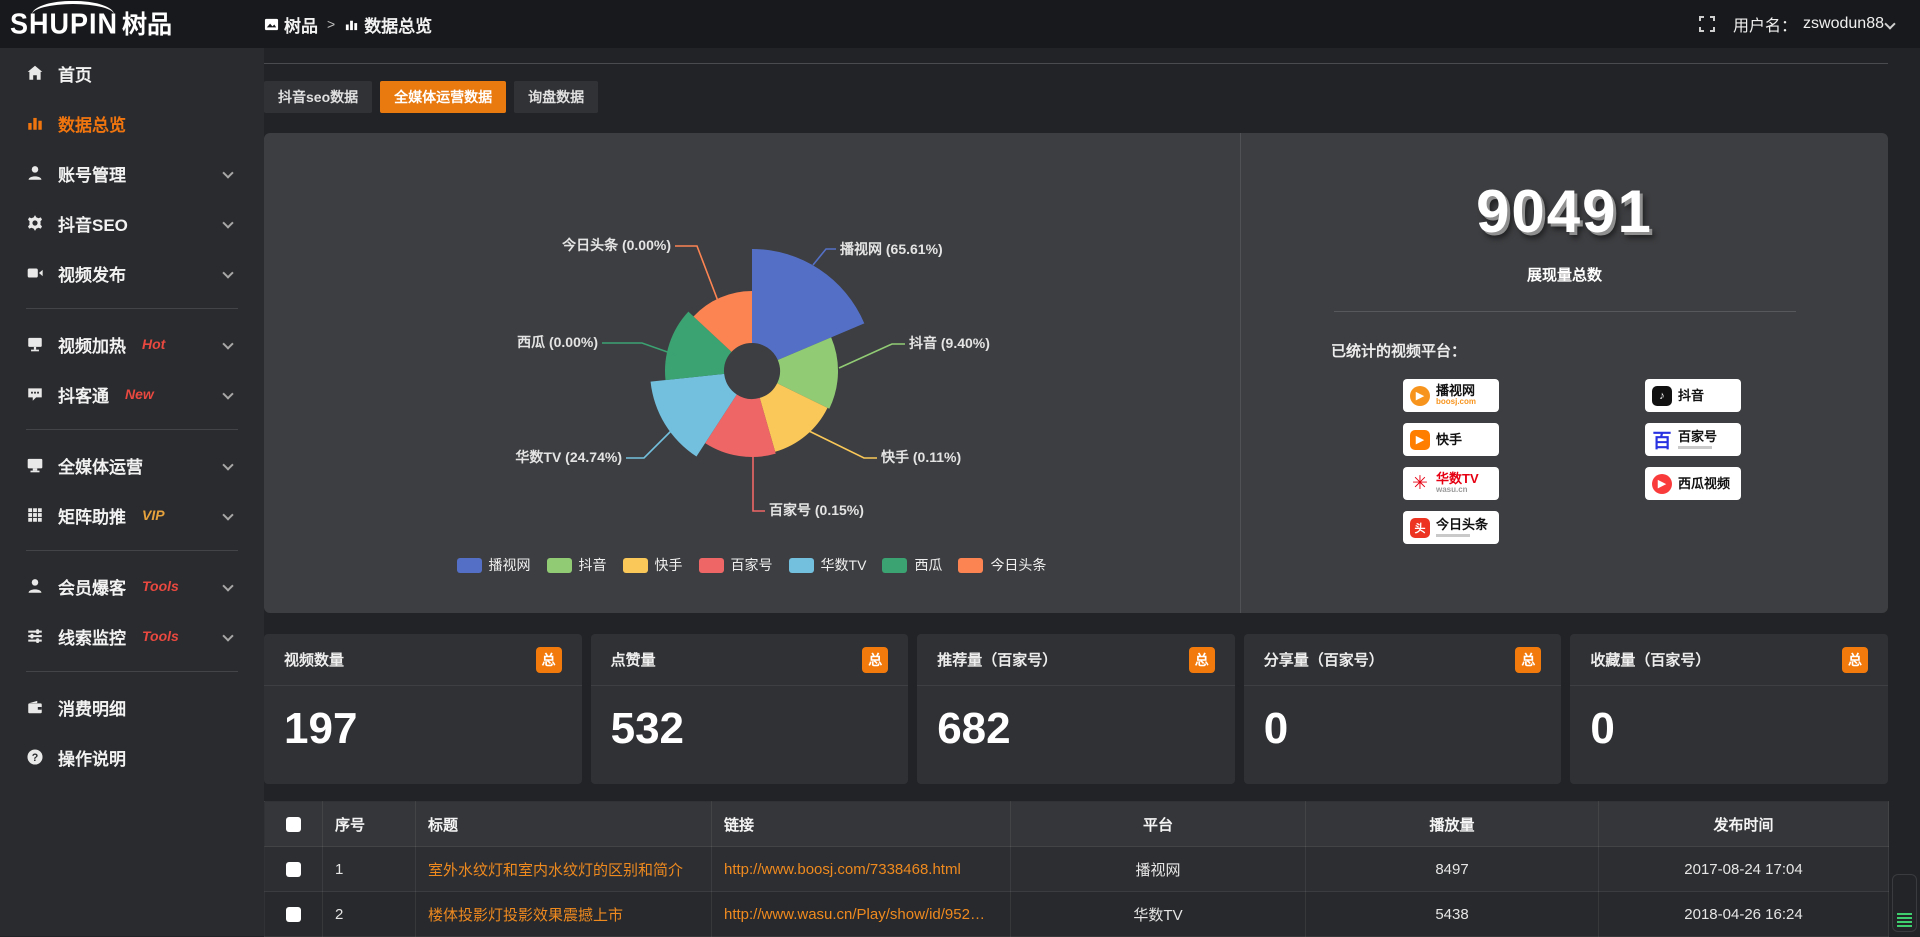 The height and width of the screenshot is (937, 1920). I want to click on sidebar-item-account-management: 账号管理, so click(132, 173).